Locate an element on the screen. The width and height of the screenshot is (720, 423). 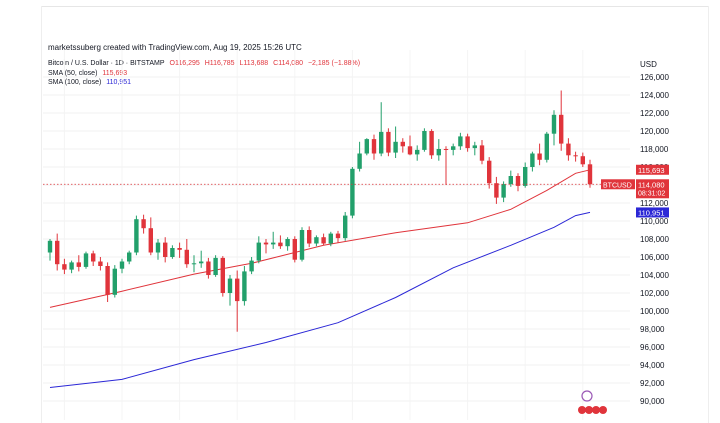
y-tick-label: 102,000 is located at coordinates (654, 293).